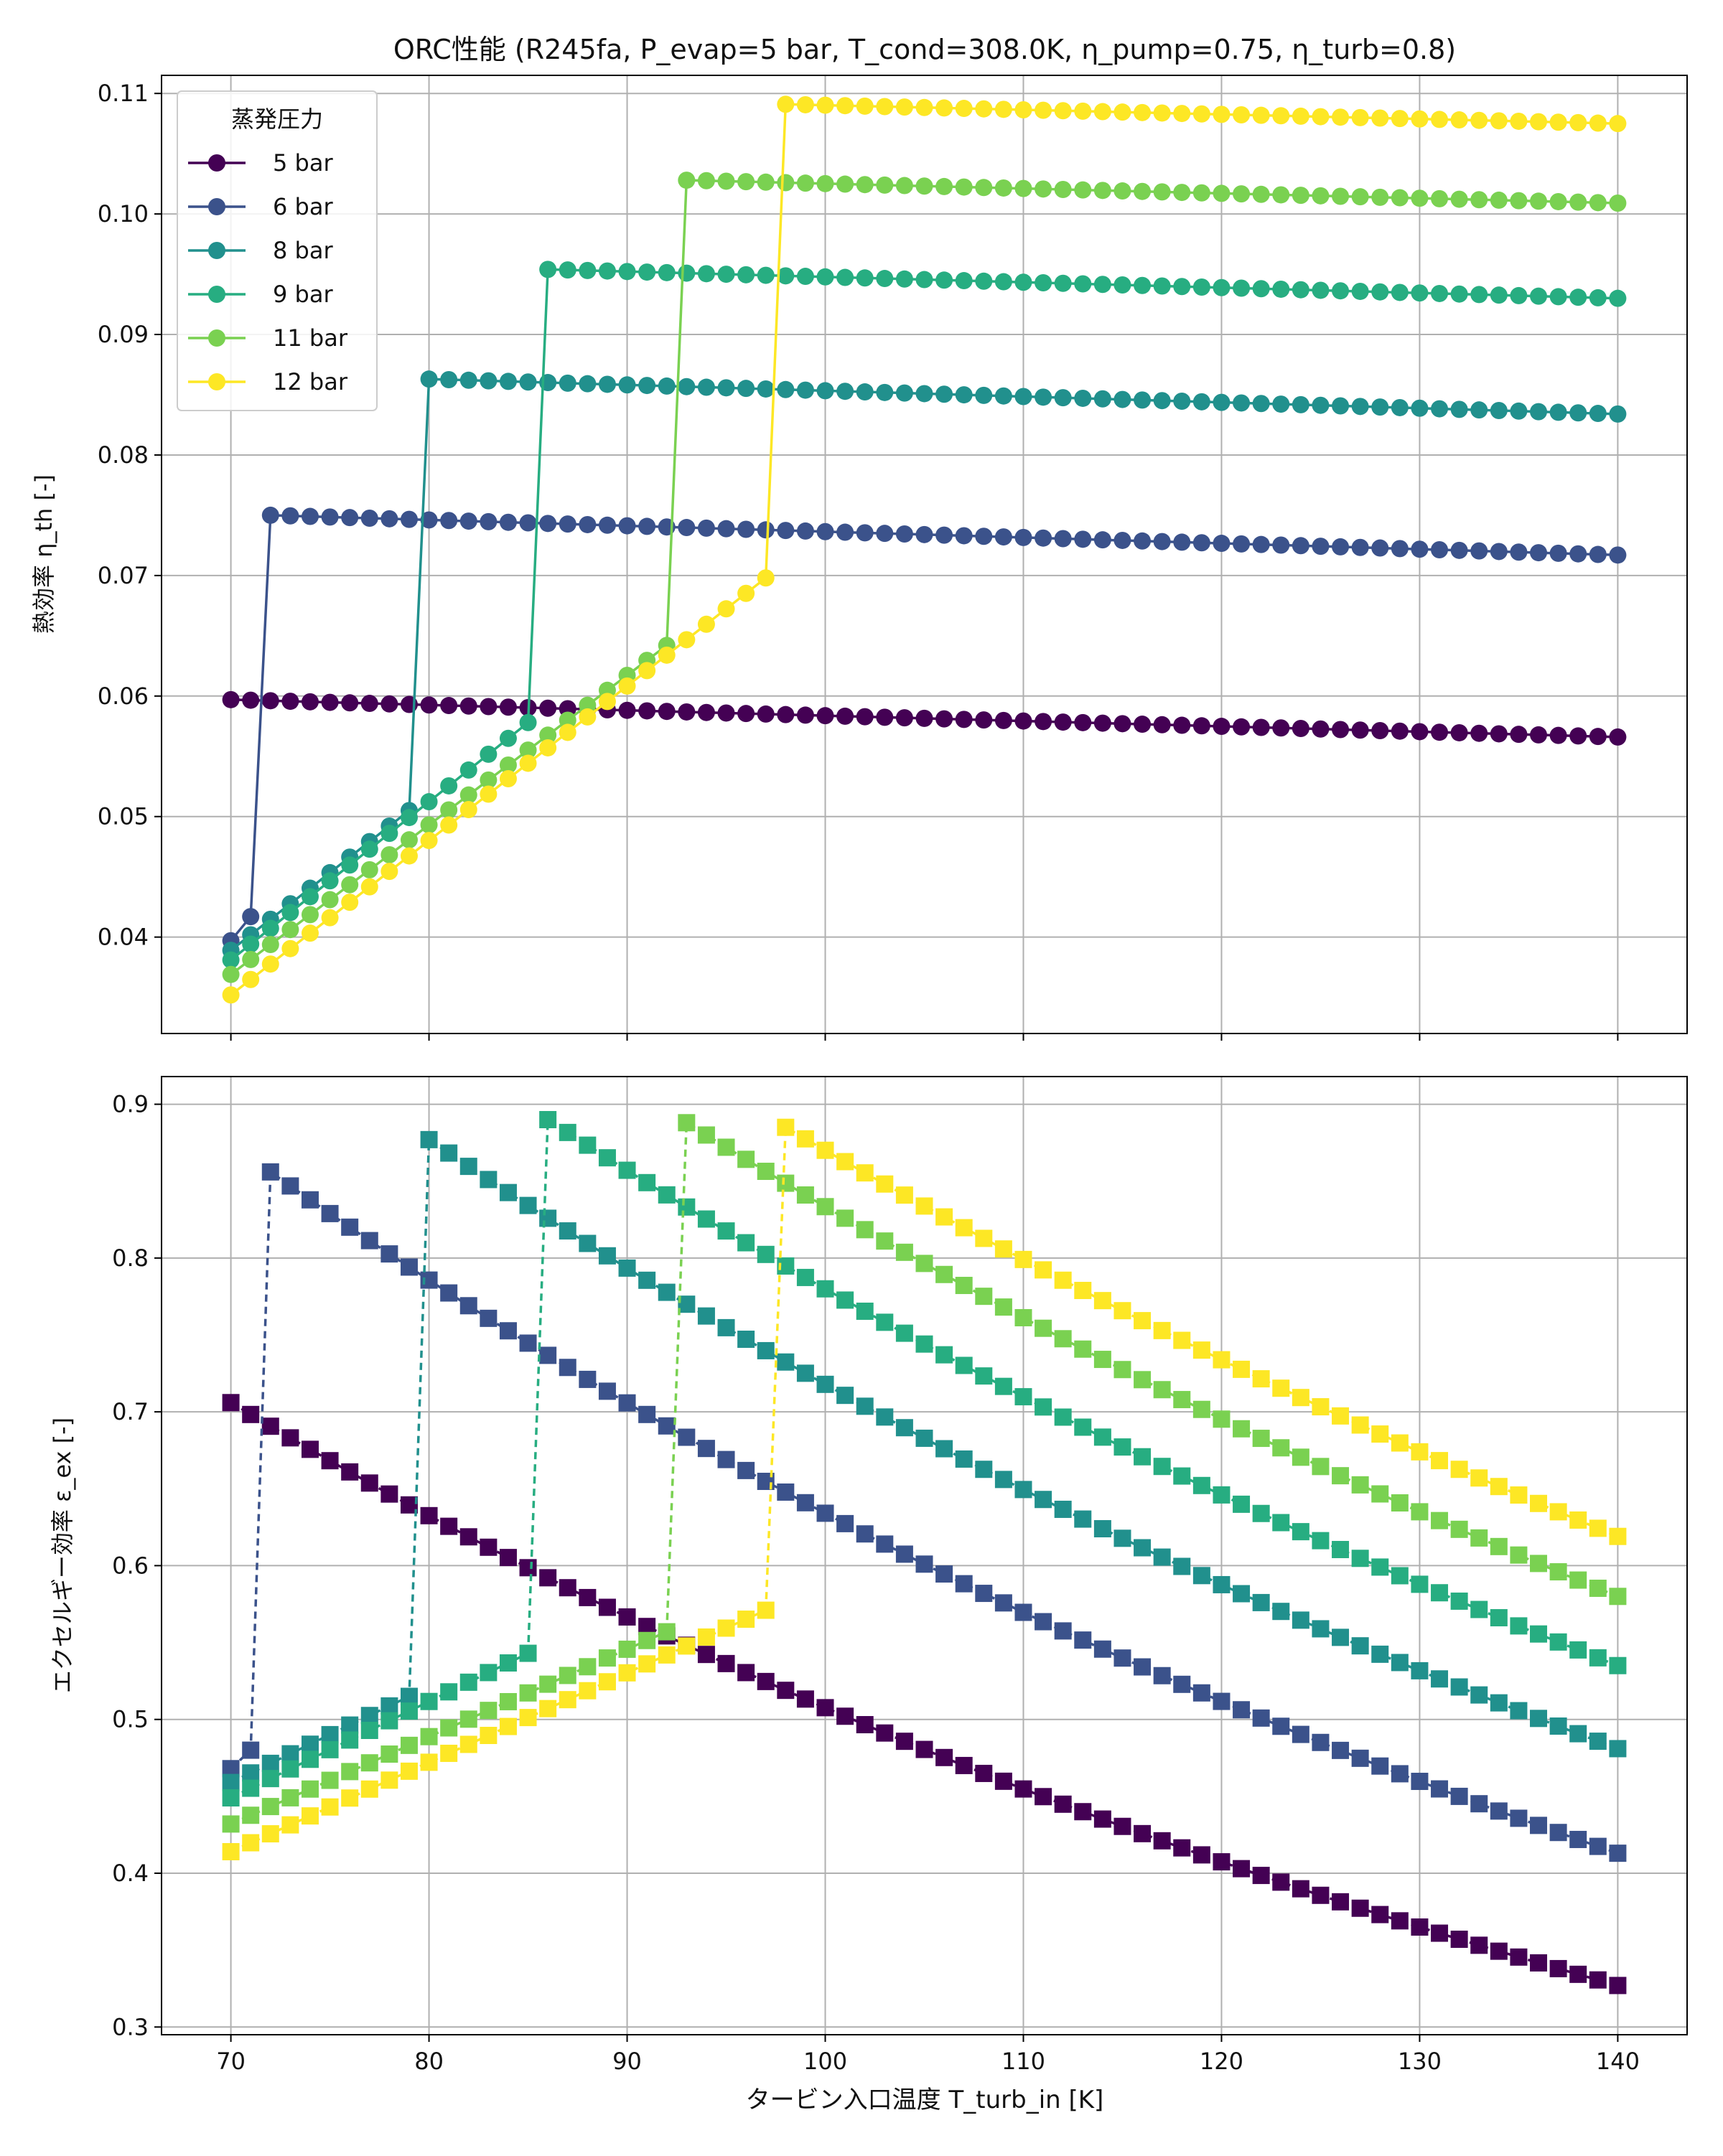  What do you see at coordinates (260, 163) in the screenshot?
I see `legend-item: 5 bar` at bounding box center [260, 163].